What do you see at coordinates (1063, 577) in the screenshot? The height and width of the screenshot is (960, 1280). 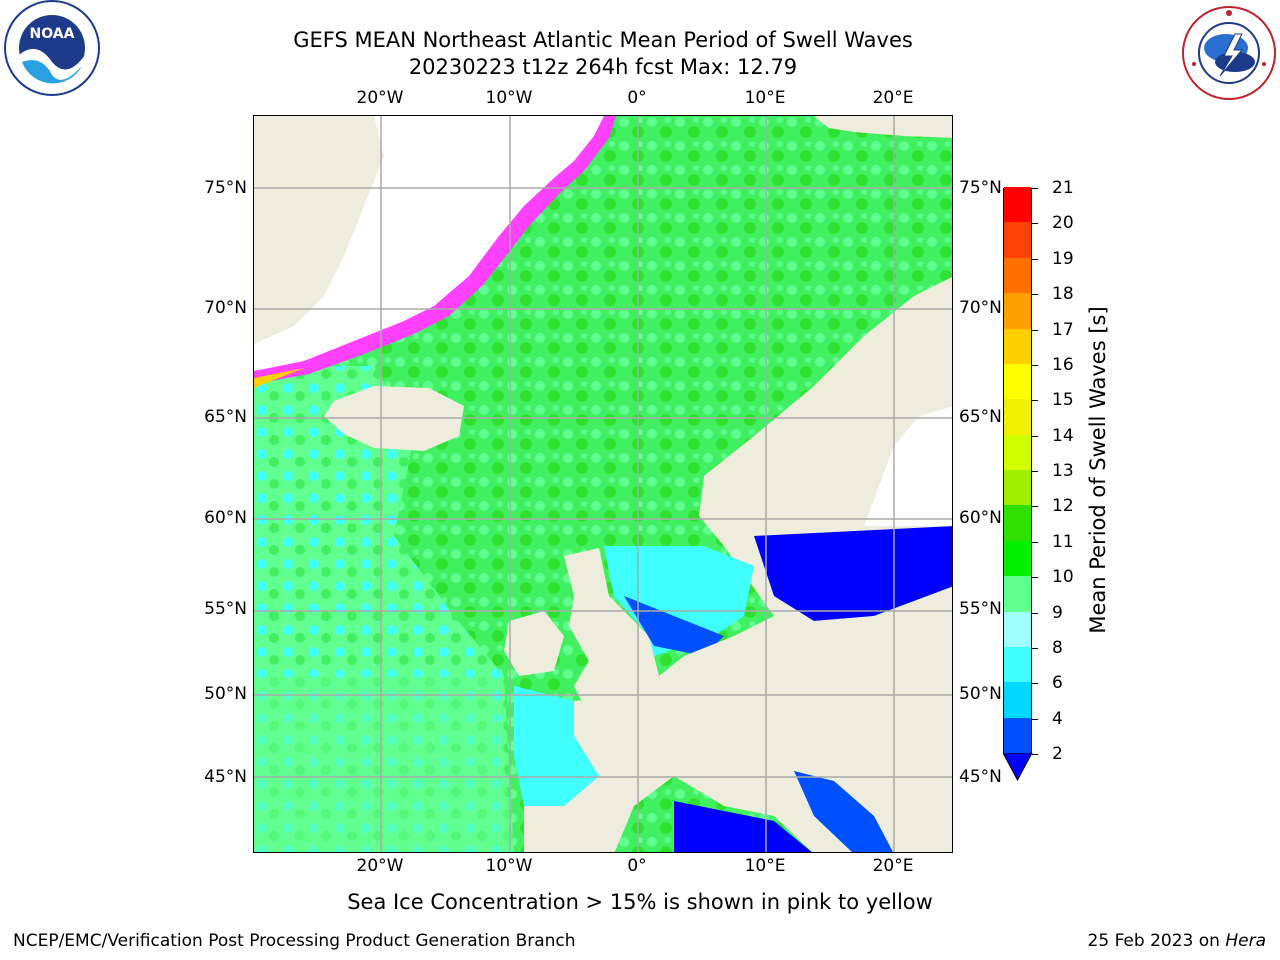 I see `colorbar-tick-label: 10` at bounding box center [1063, 577].